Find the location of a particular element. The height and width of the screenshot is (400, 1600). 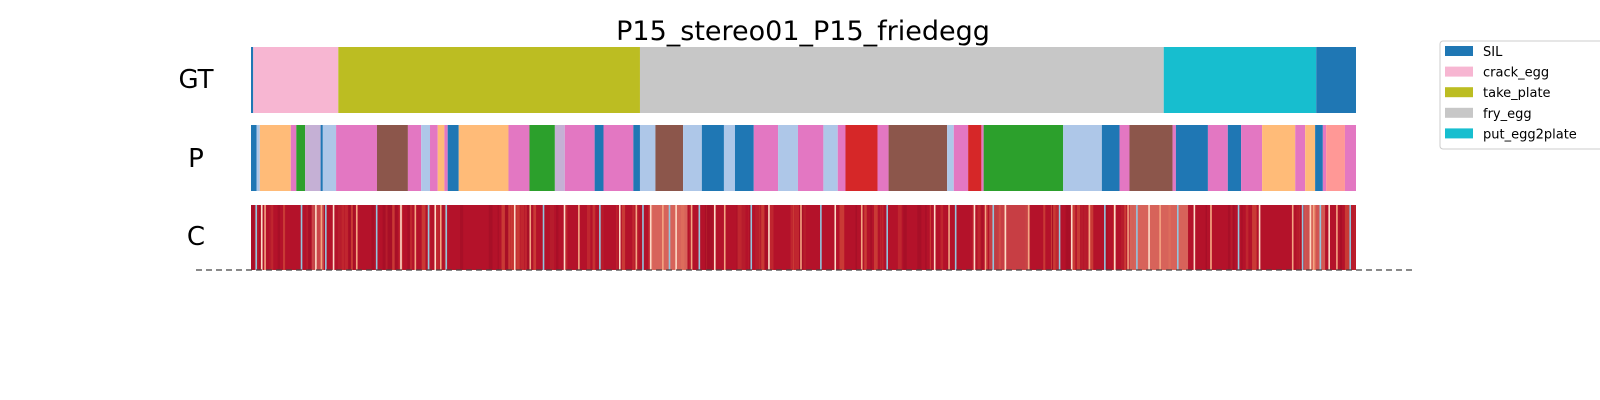

ground-truth-row is located at coordinates (803, 80).